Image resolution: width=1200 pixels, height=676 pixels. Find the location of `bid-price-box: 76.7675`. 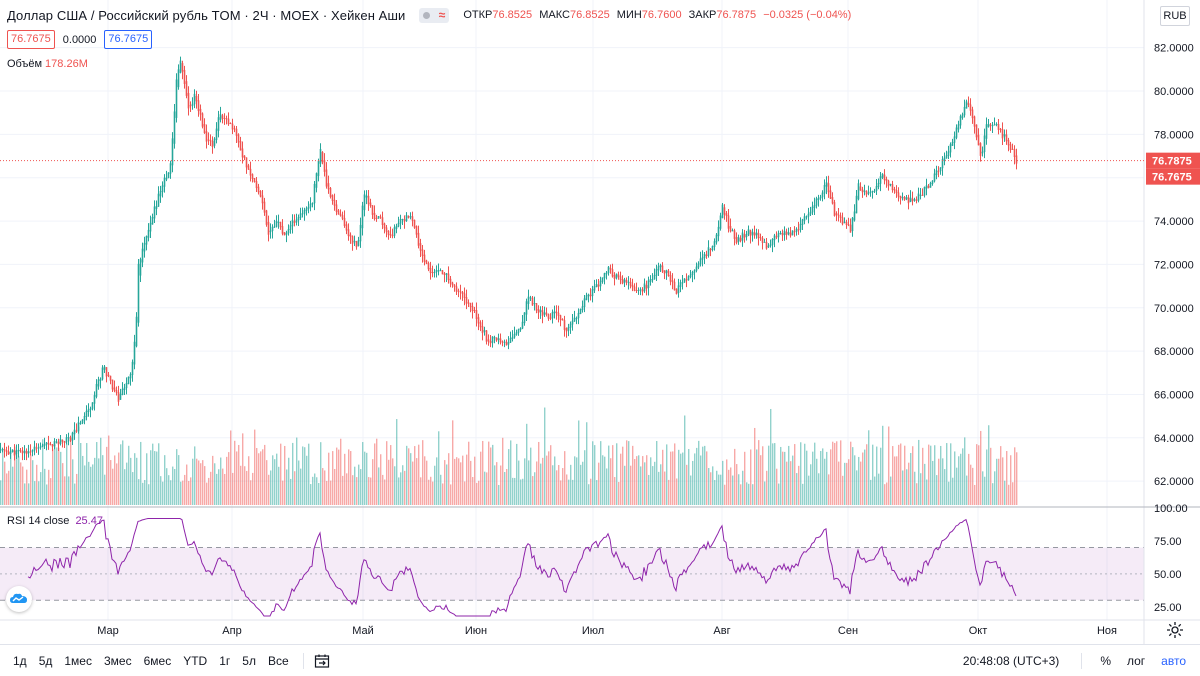

bid-price-box: 76.7675 is located at coordinates (31, 39).